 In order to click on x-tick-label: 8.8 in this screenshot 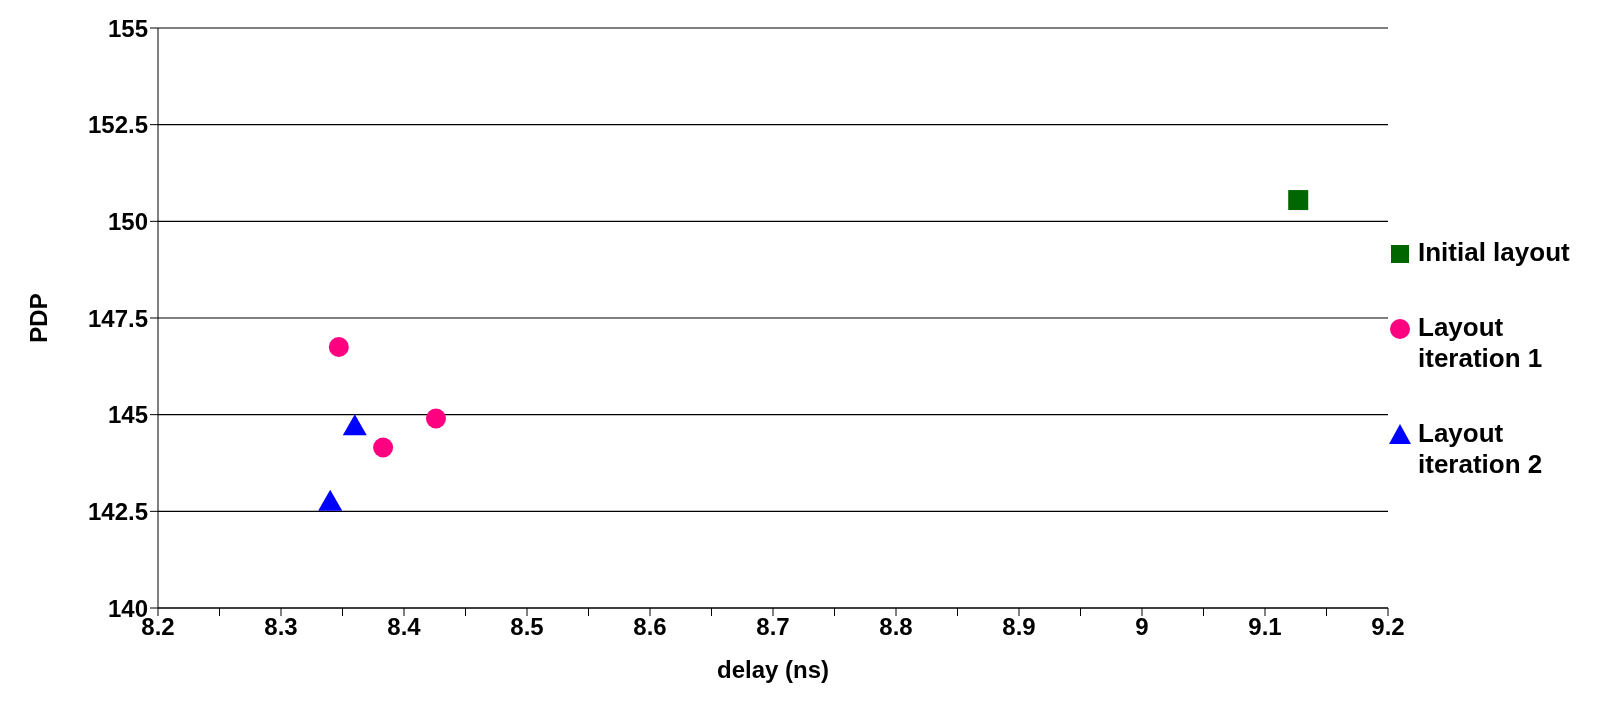, I will do `click(896, 627)`.